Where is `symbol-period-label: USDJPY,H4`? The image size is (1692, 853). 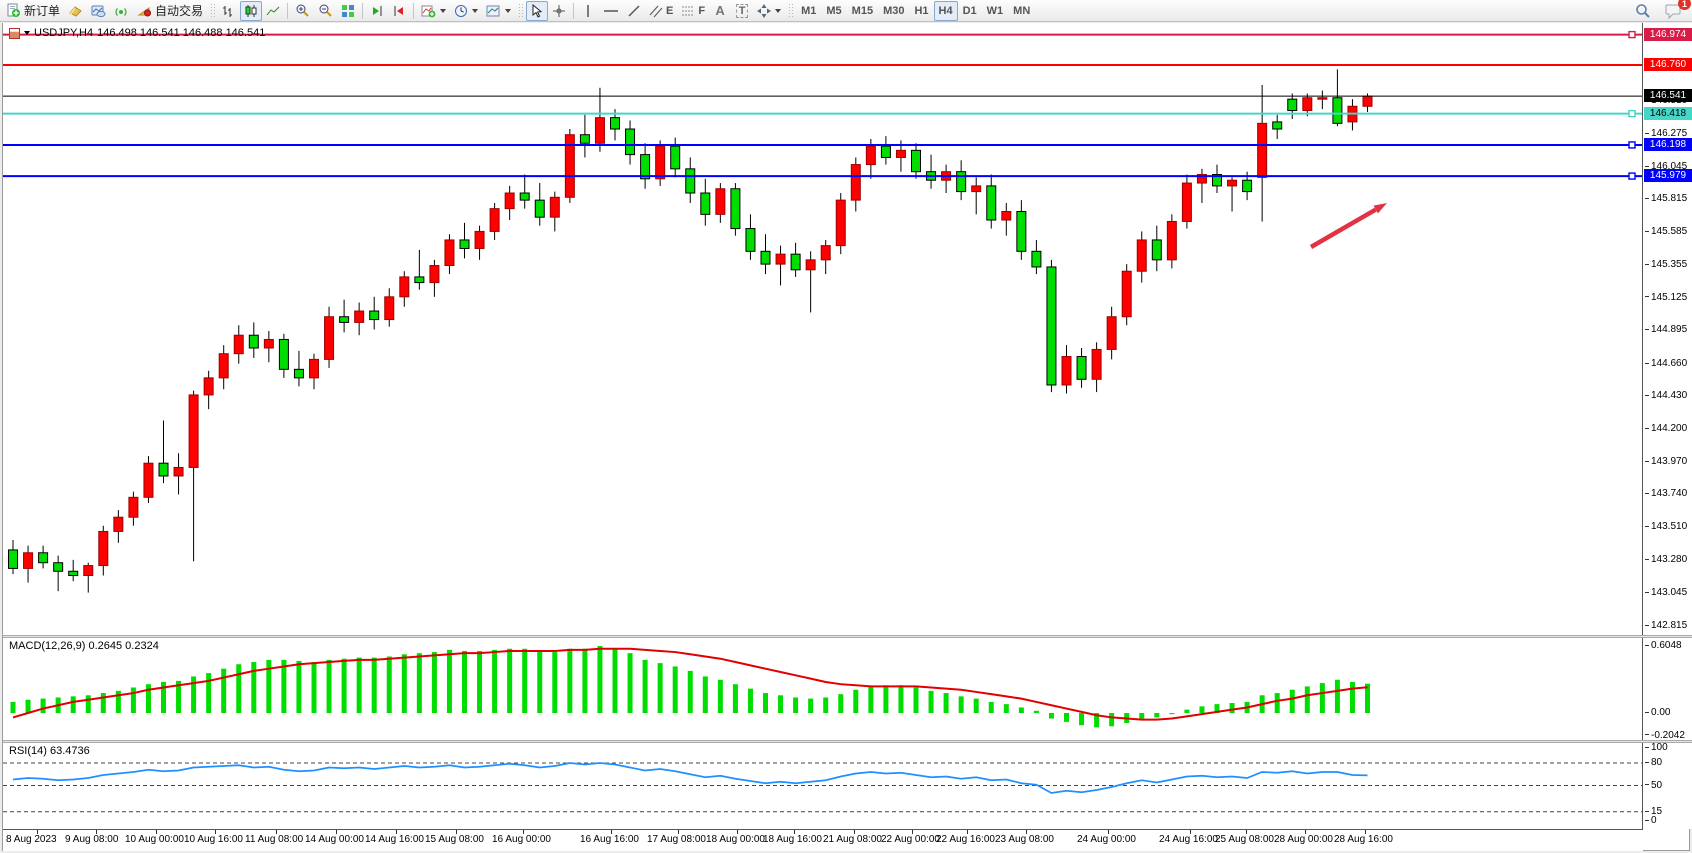 symbol-period-label: USDJPY,H4 is located at coordinates (64, 33).